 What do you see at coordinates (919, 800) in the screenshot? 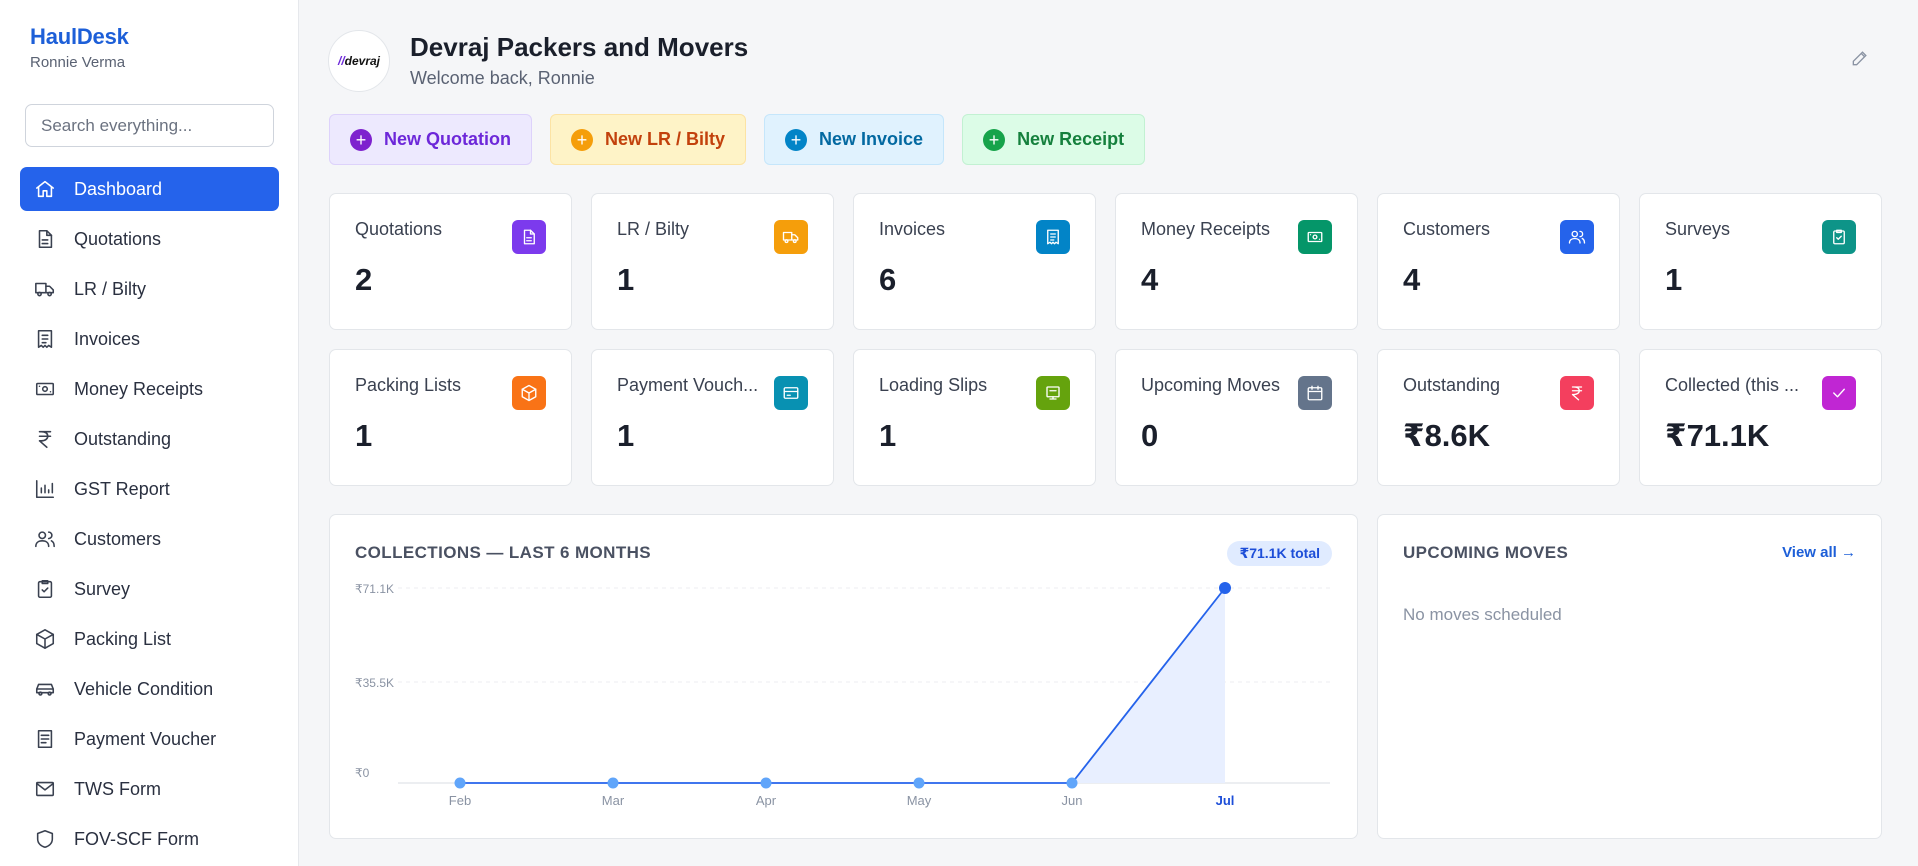
I see `x-tick-label: May` at bounding box center [919, 800].